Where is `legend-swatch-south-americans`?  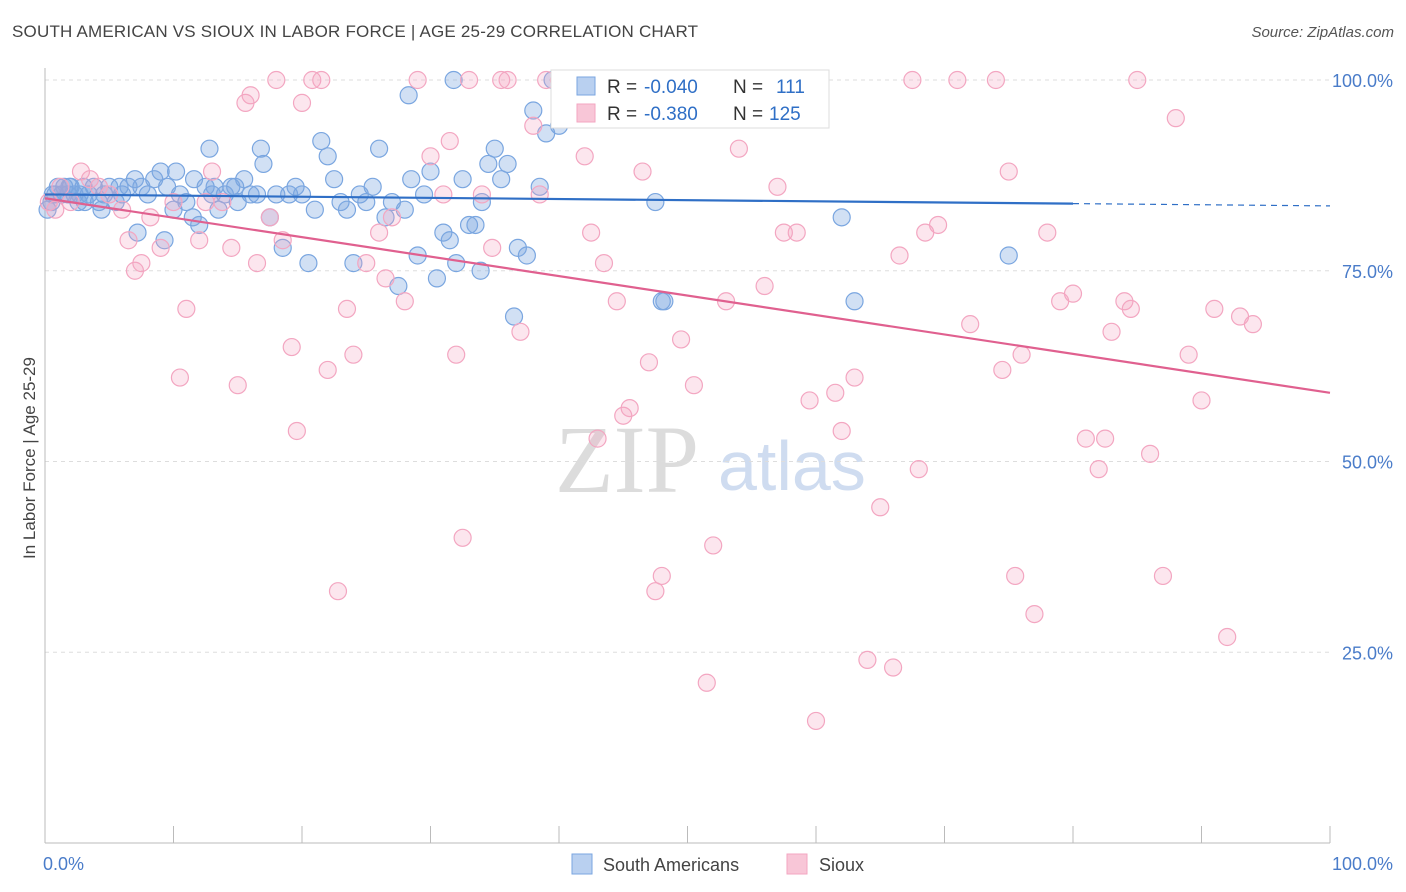
legend-swatch-south-americans is located at coordinates (582, 864).